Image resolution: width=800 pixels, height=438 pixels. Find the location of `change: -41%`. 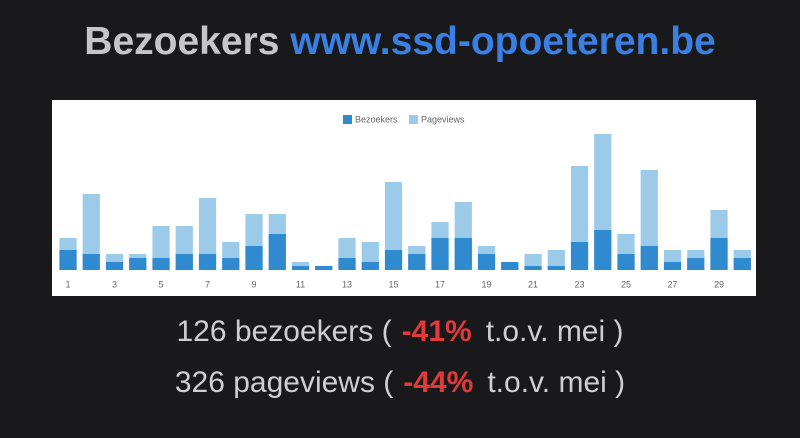

change: -41% is located at coordinates (436, 331).